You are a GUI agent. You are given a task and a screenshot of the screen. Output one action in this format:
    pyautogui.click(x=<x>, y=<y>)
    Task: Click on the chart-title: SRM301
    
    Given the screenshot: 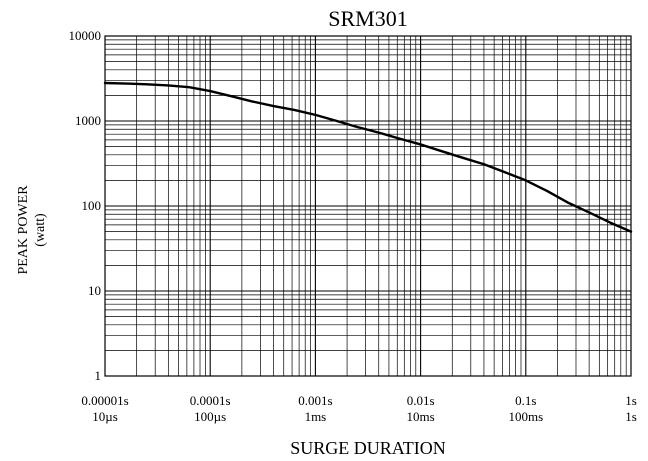 What is the action you would take?
    pyautogui.click(x=367, y=18)
    